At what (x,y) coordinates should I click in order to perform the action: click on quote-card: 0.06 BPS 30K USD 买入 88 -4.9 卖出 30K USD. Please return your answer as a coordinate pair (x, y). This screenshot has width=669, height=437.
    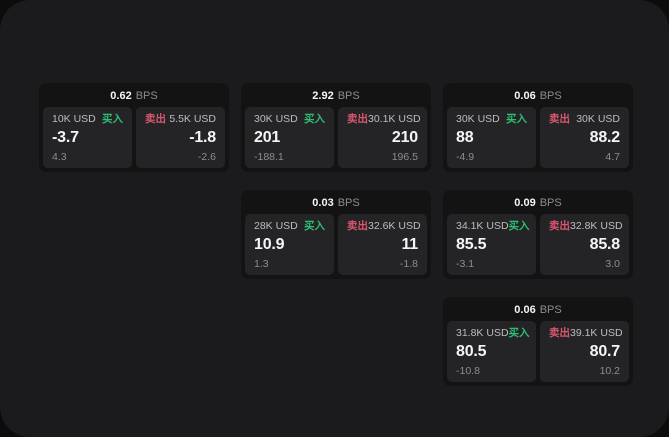
    Looking at the image, I should click on (538, 127).